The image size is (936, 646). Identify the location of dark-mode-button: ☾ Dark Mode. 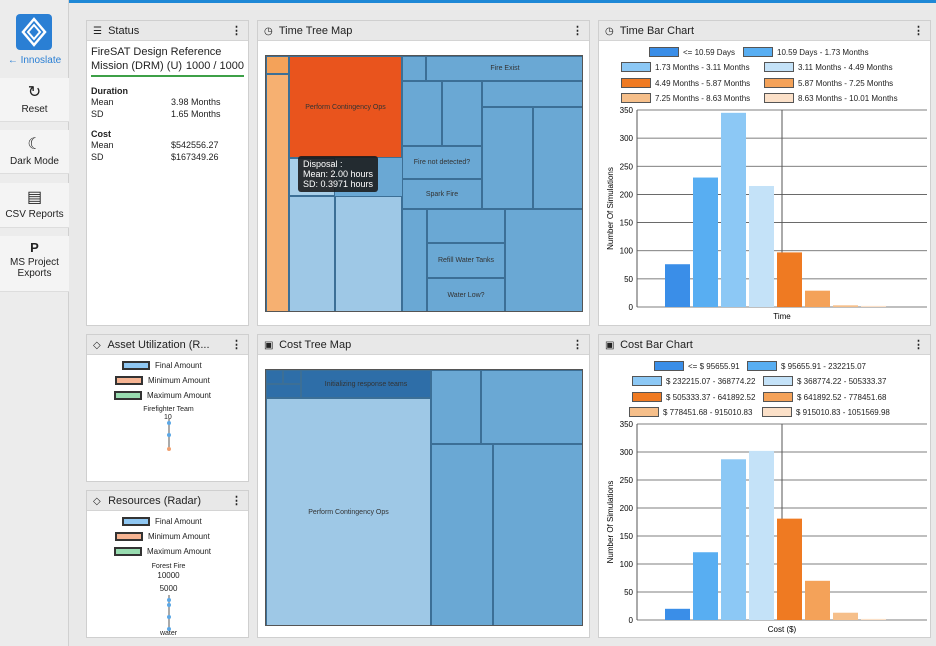
(34, 152).